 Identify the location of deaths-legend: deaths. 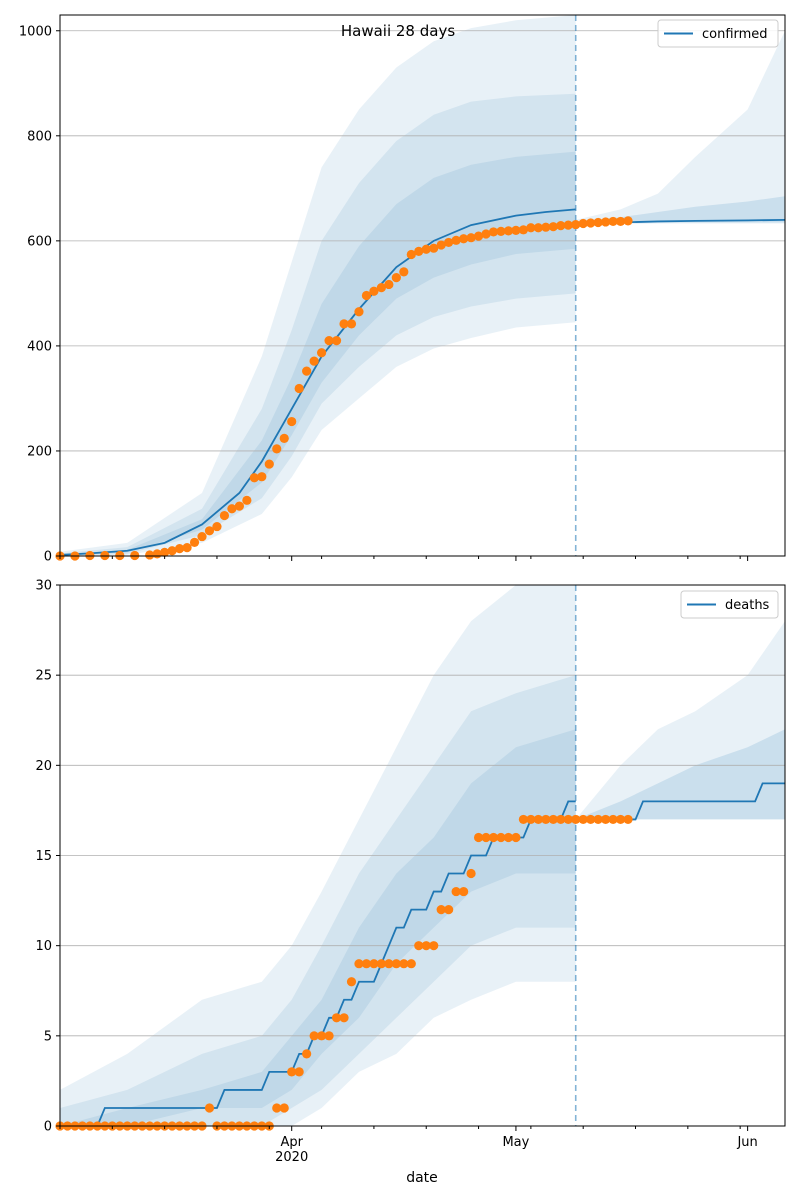
(729, 604).